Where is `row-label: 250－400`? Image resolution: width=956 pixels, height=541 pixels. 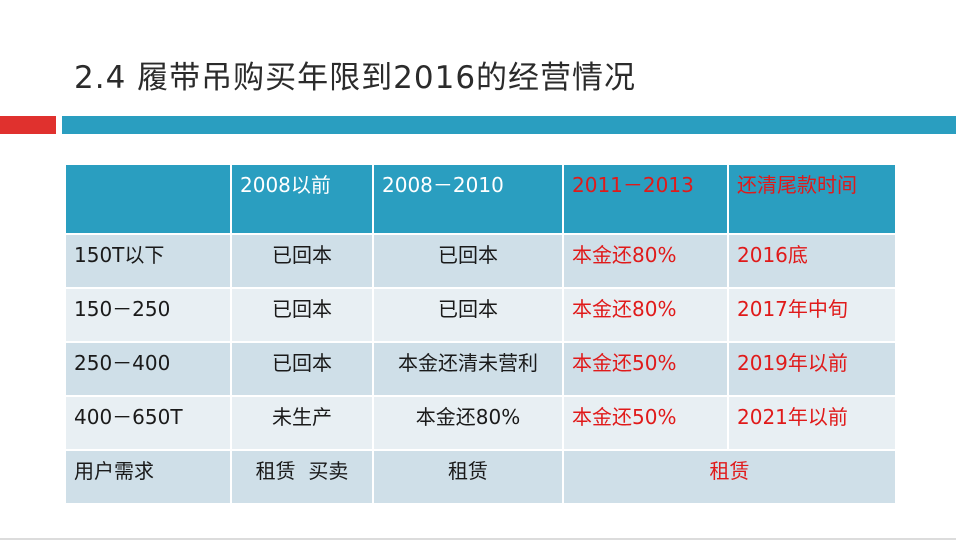 row-label: 250－400 is located at coordinates (148, 369).